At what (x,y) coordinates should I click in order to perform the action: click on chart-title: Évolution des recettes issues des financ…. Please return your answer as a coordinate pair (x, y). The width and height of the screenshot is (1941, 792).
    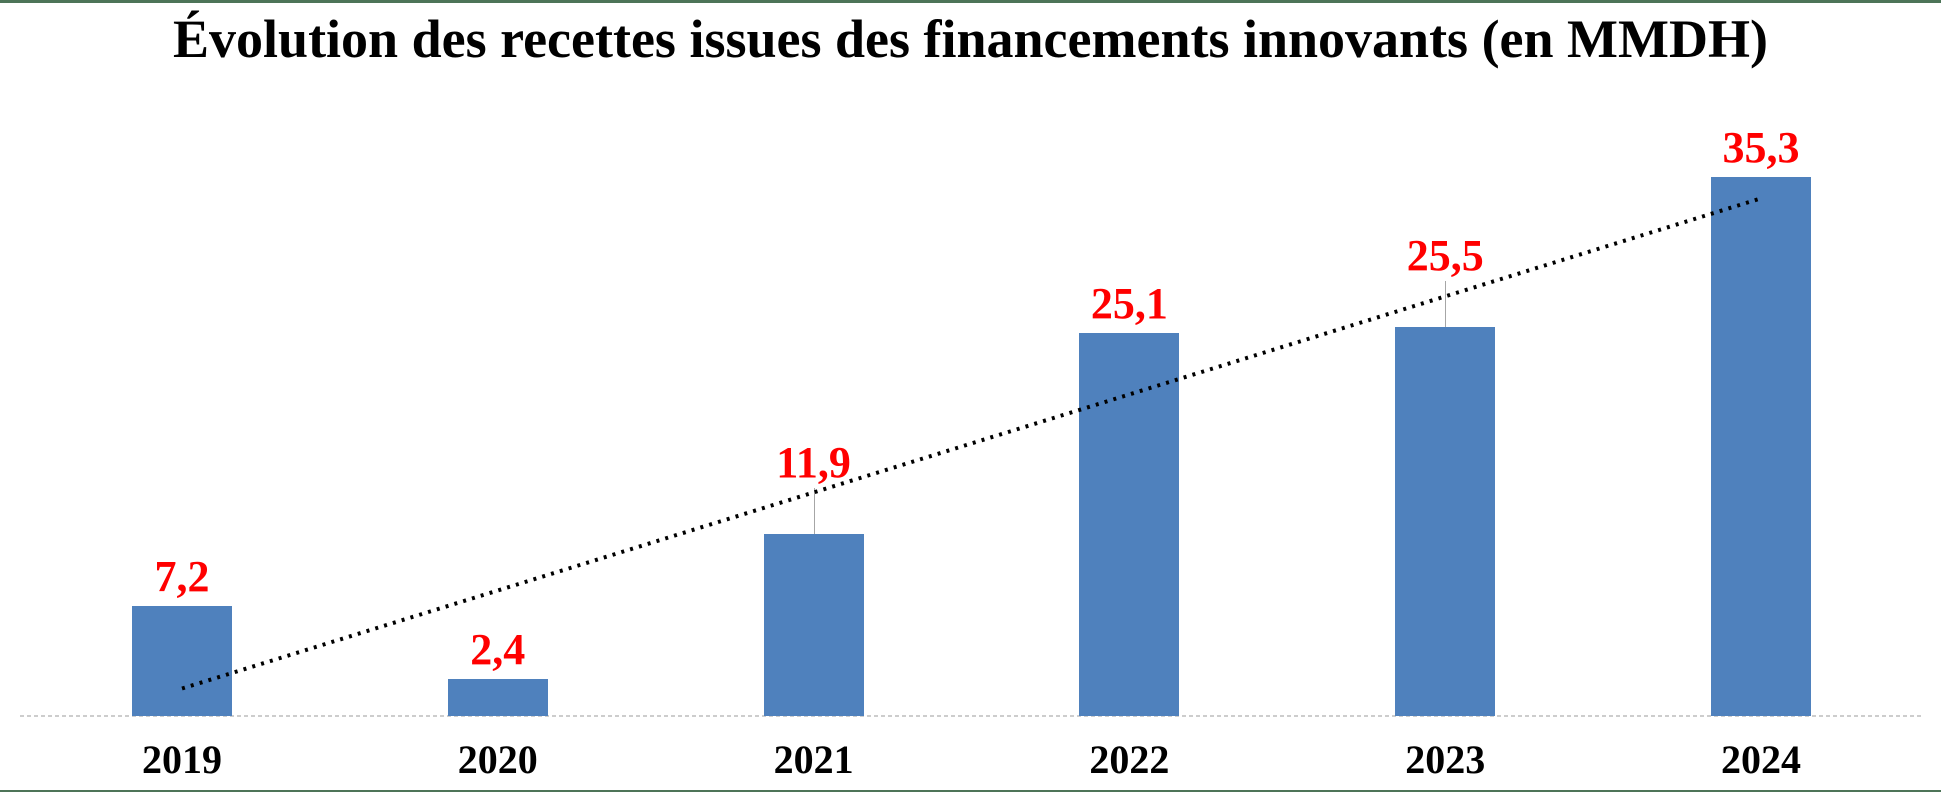
    Looking at the image, I should click on (970, 39).